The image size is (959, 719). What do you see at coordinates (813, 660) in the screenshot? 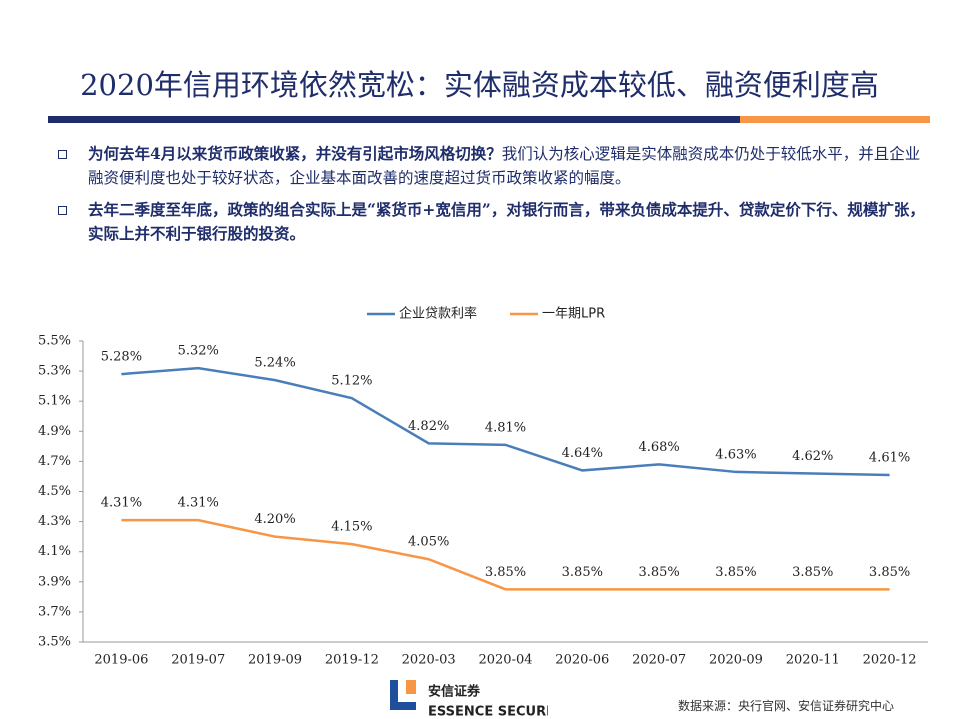
I see `x-tick-label: 2020-11` at bounding box center [813, 660].